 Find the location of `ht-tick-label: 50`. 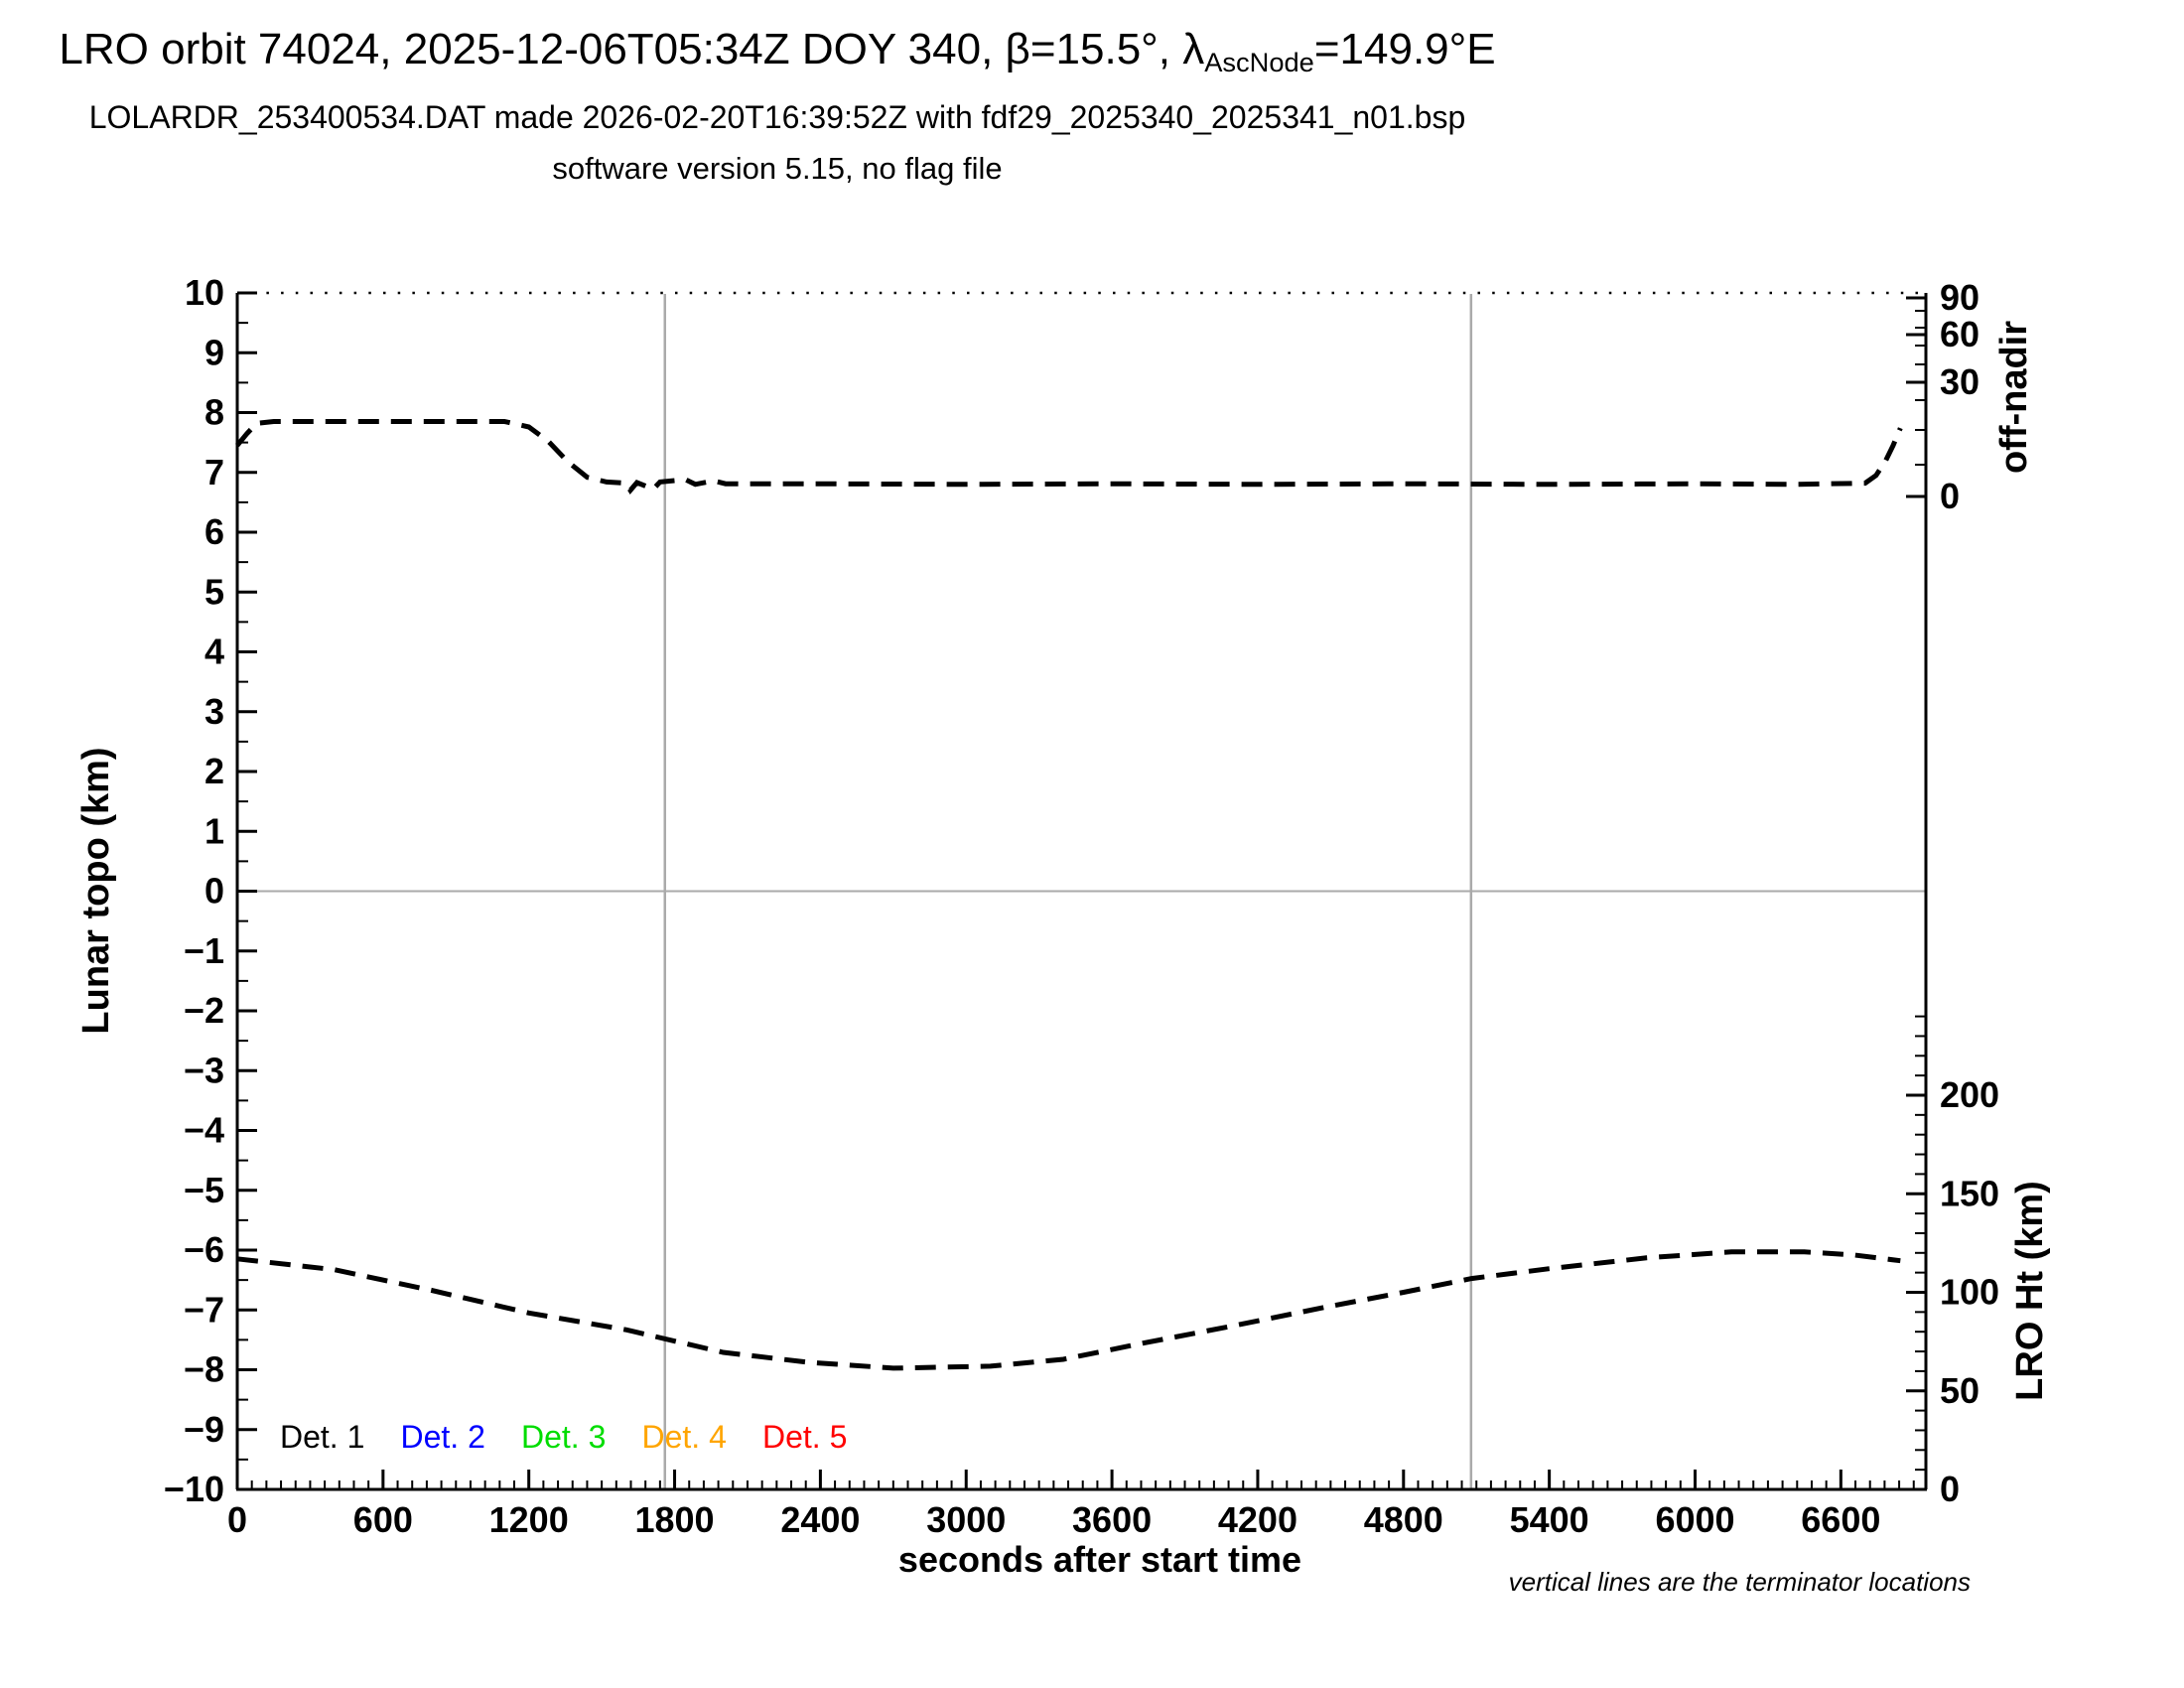

ht-tick-label: 50 is located at coordinates (1959, 1390).